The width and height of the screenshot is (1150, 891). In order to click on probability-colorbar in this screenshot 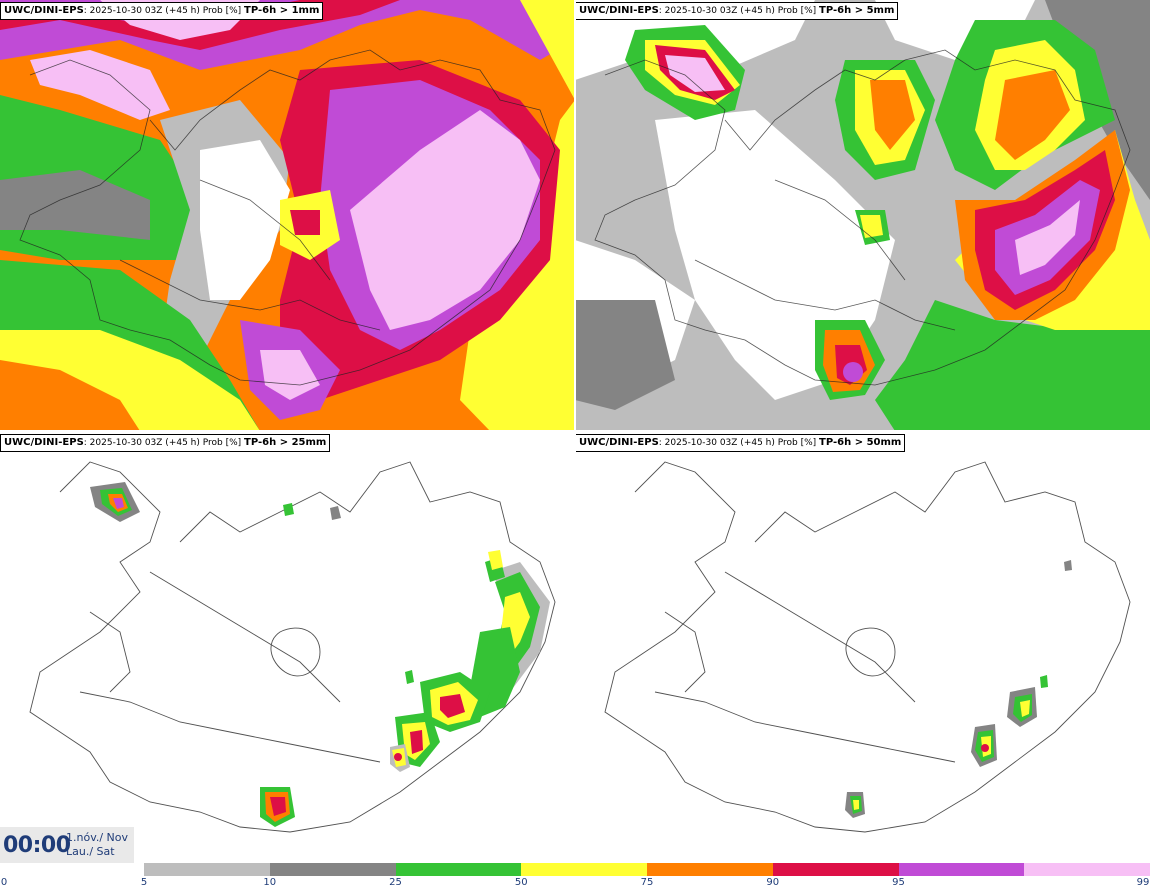, I will do `click(647, 869)`.